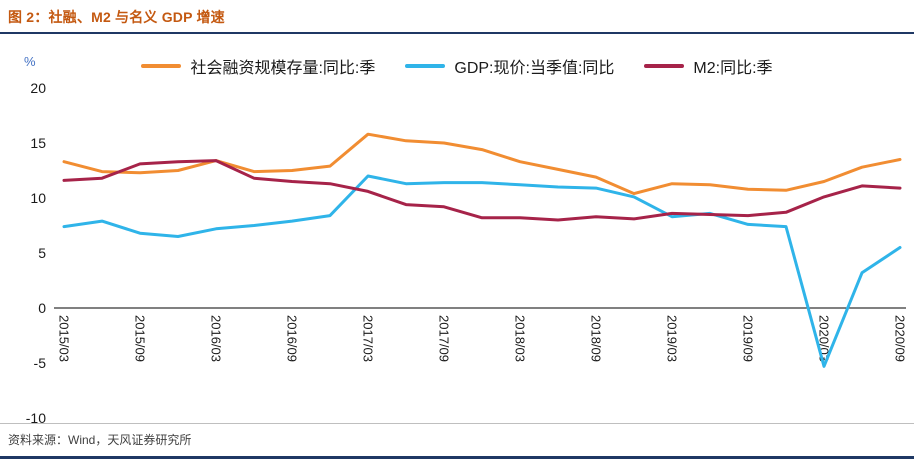 The image size is (914, 459). What do you see at coordinates (534, 68) in the screenshot?
I see `legend-label-gdp: GDP:现价:当季值:同比` at bounding box center [534, 68].